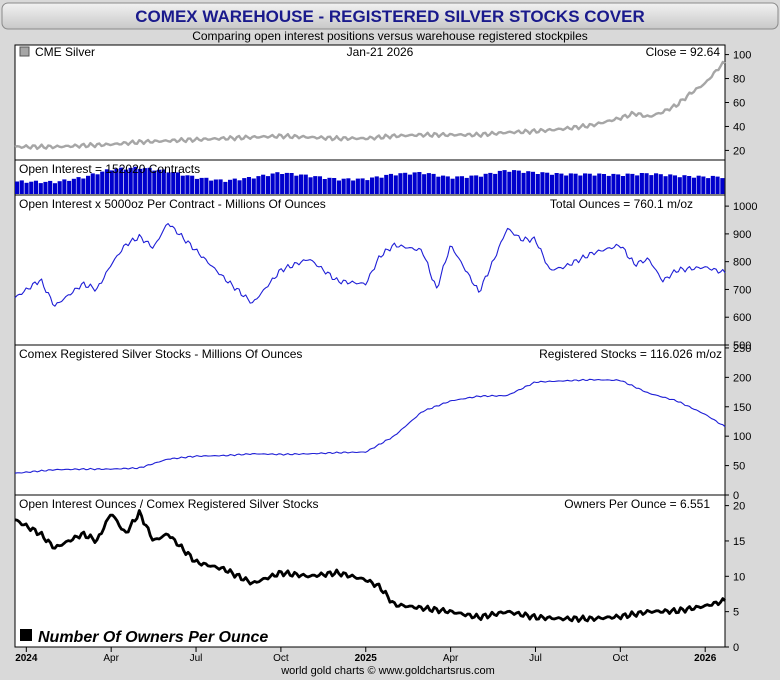  What do you see at coordinates (739, 151) in the screenshot?
I see `silver-y-tick-label: 20` at bounding box center [739, 151].